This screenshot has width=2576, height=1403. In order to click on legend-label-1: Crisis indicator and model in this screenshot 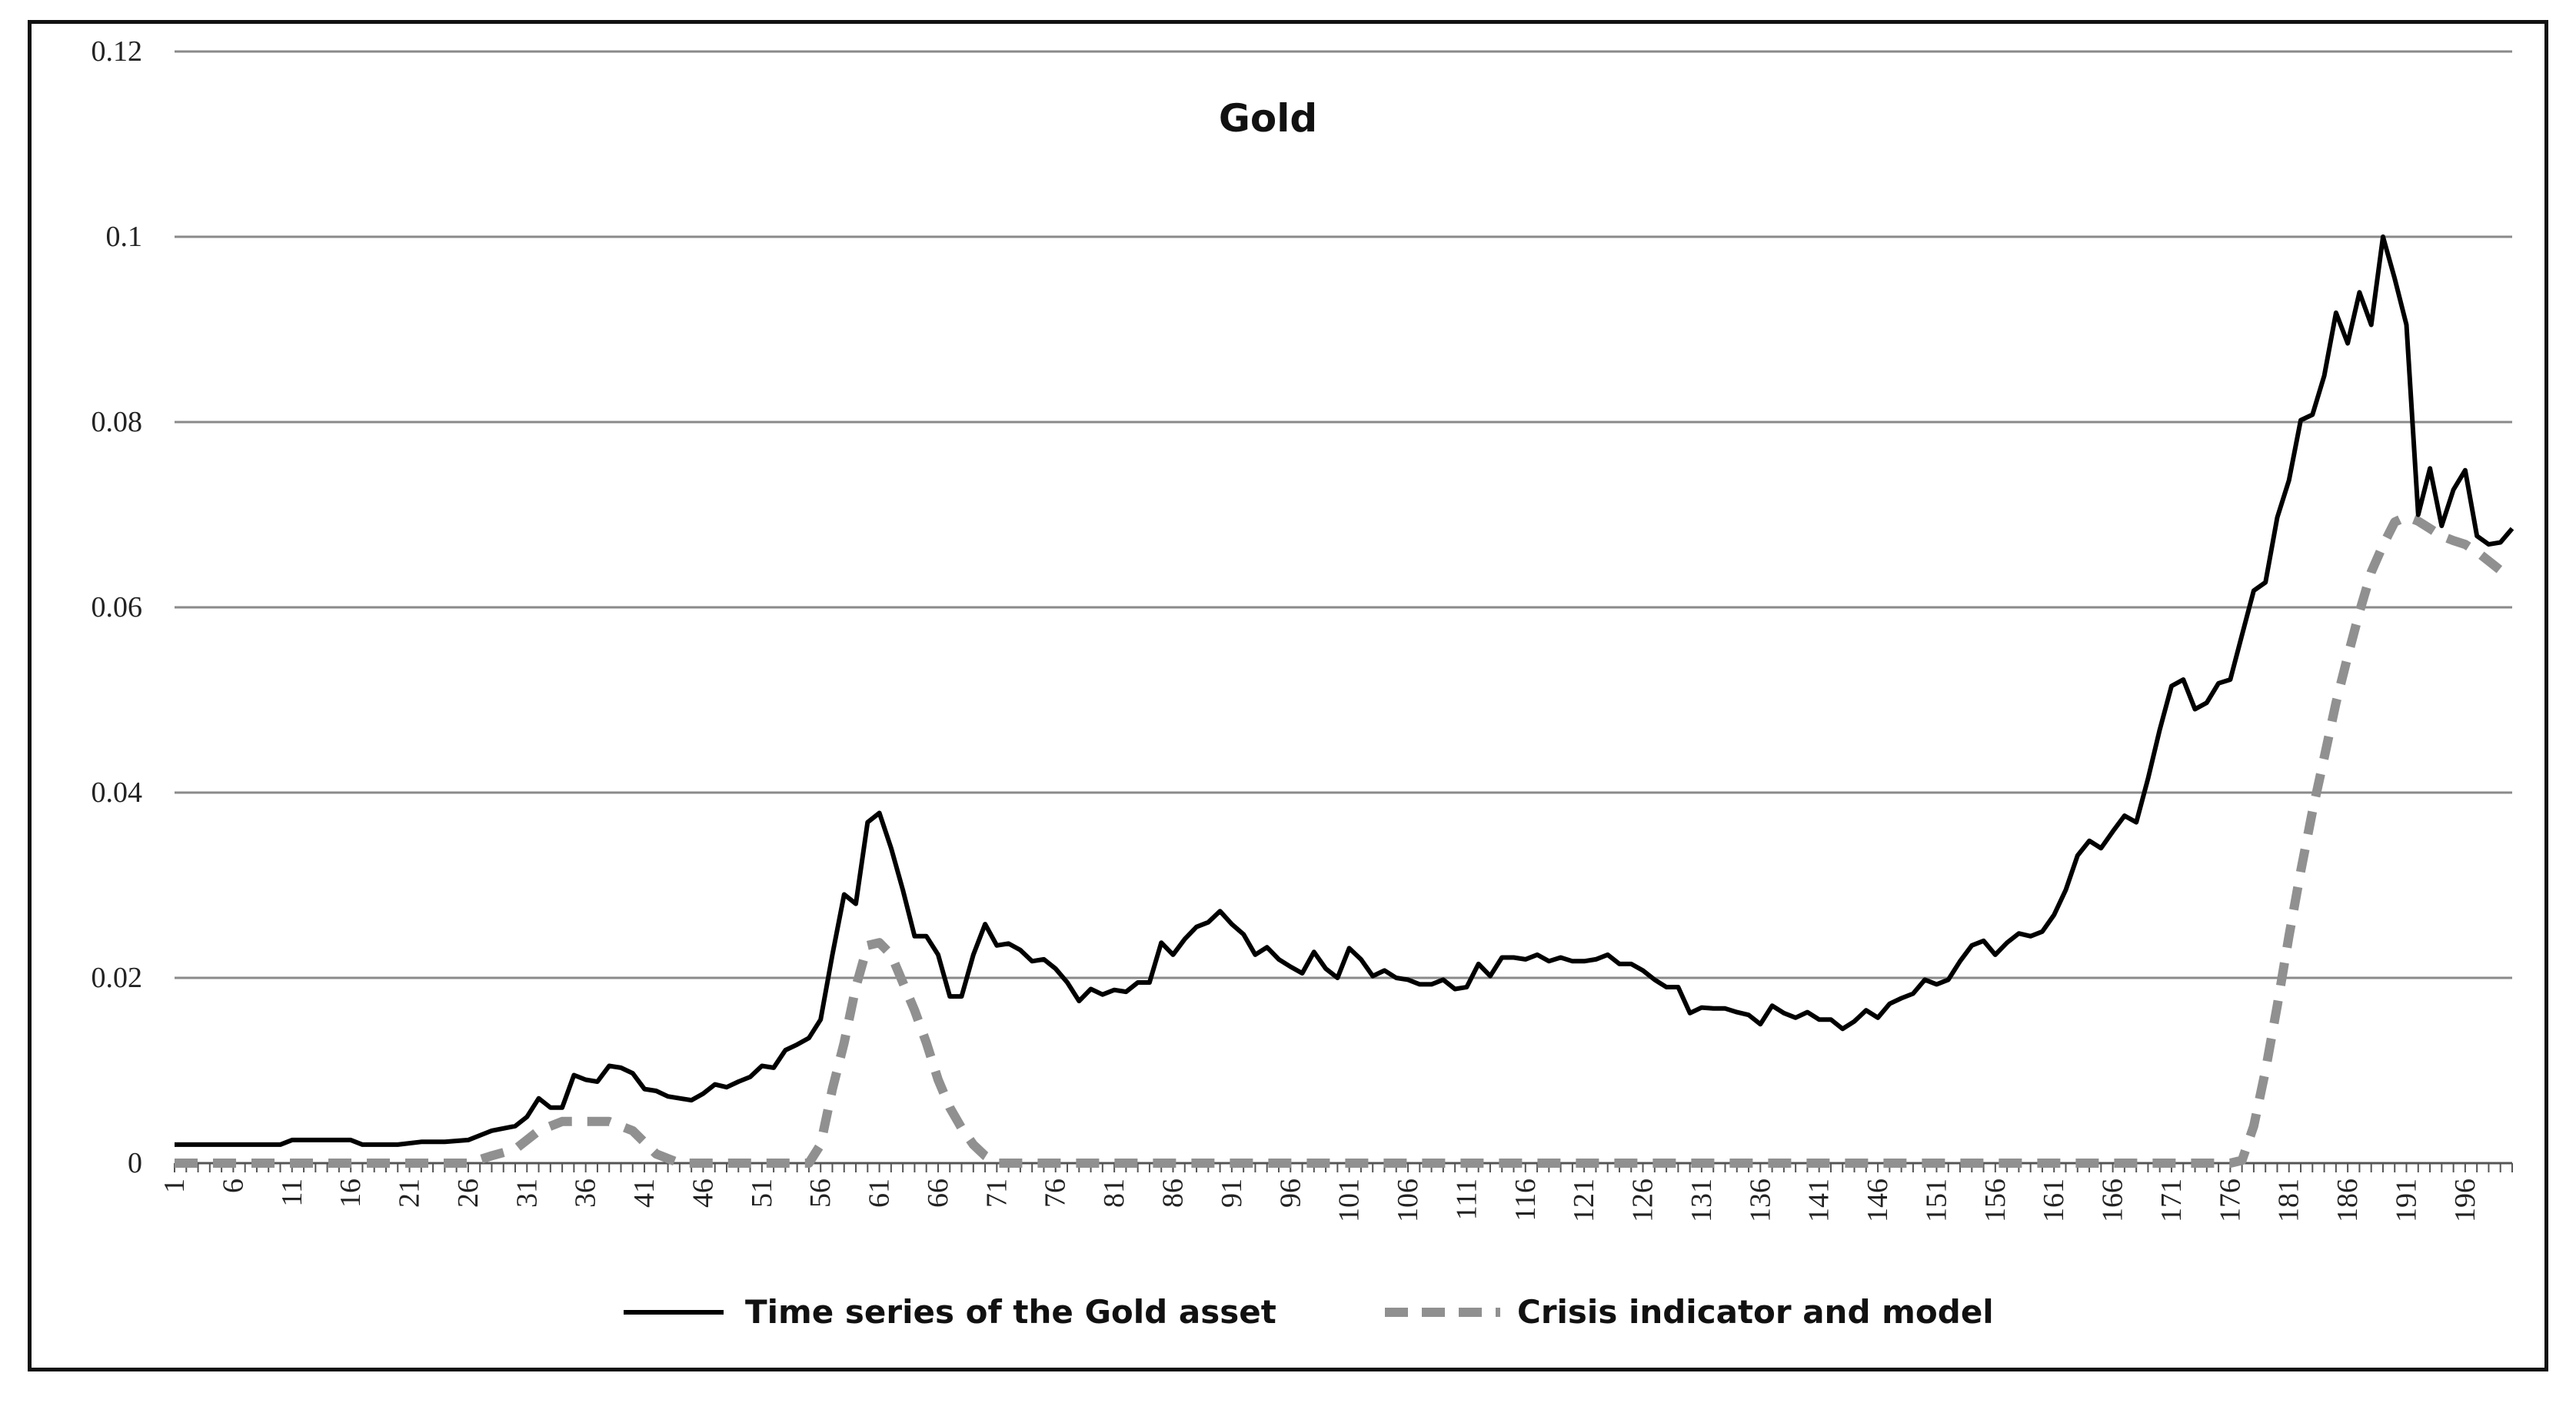, I will do `click(1755, 1312)`.